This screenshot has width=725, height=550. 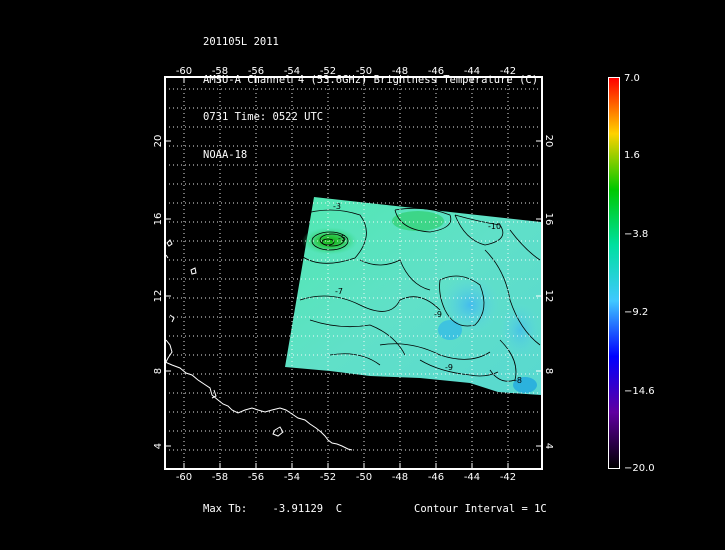 I want to click on lon-labels-top: -60 -58 -56 -54 -52 -50 -48 -46 -44 -42, so click(x=346, y=71).